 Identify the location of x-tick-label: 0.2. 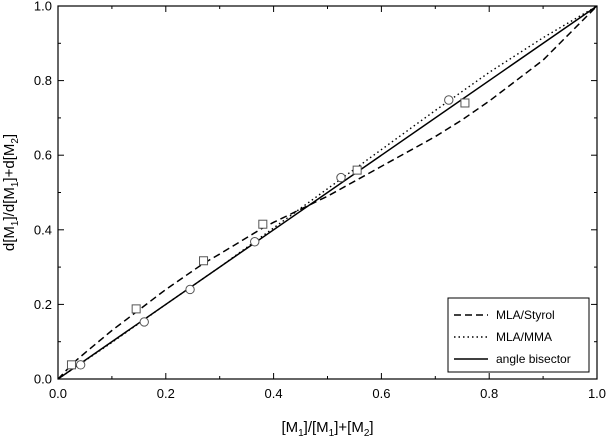
(166, 393).